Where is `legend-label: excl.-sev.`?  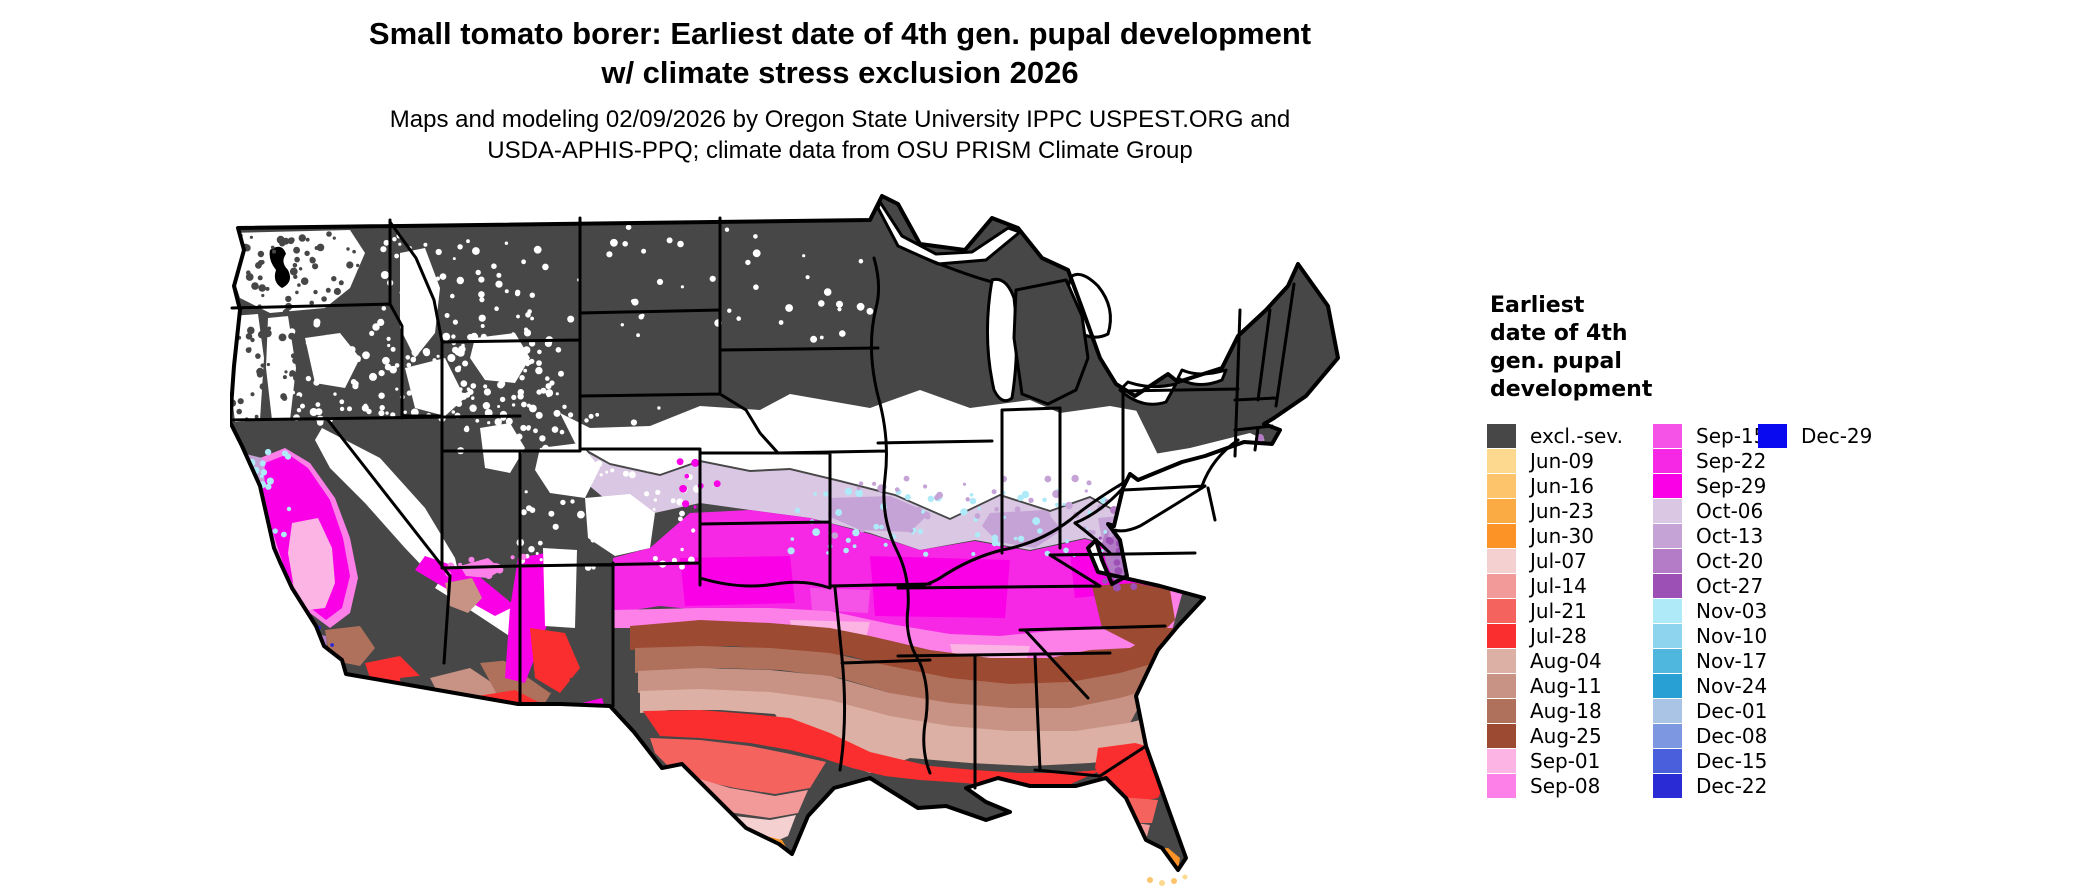
legend-label: excl.-sev. is located at coordinates (1576, 436).